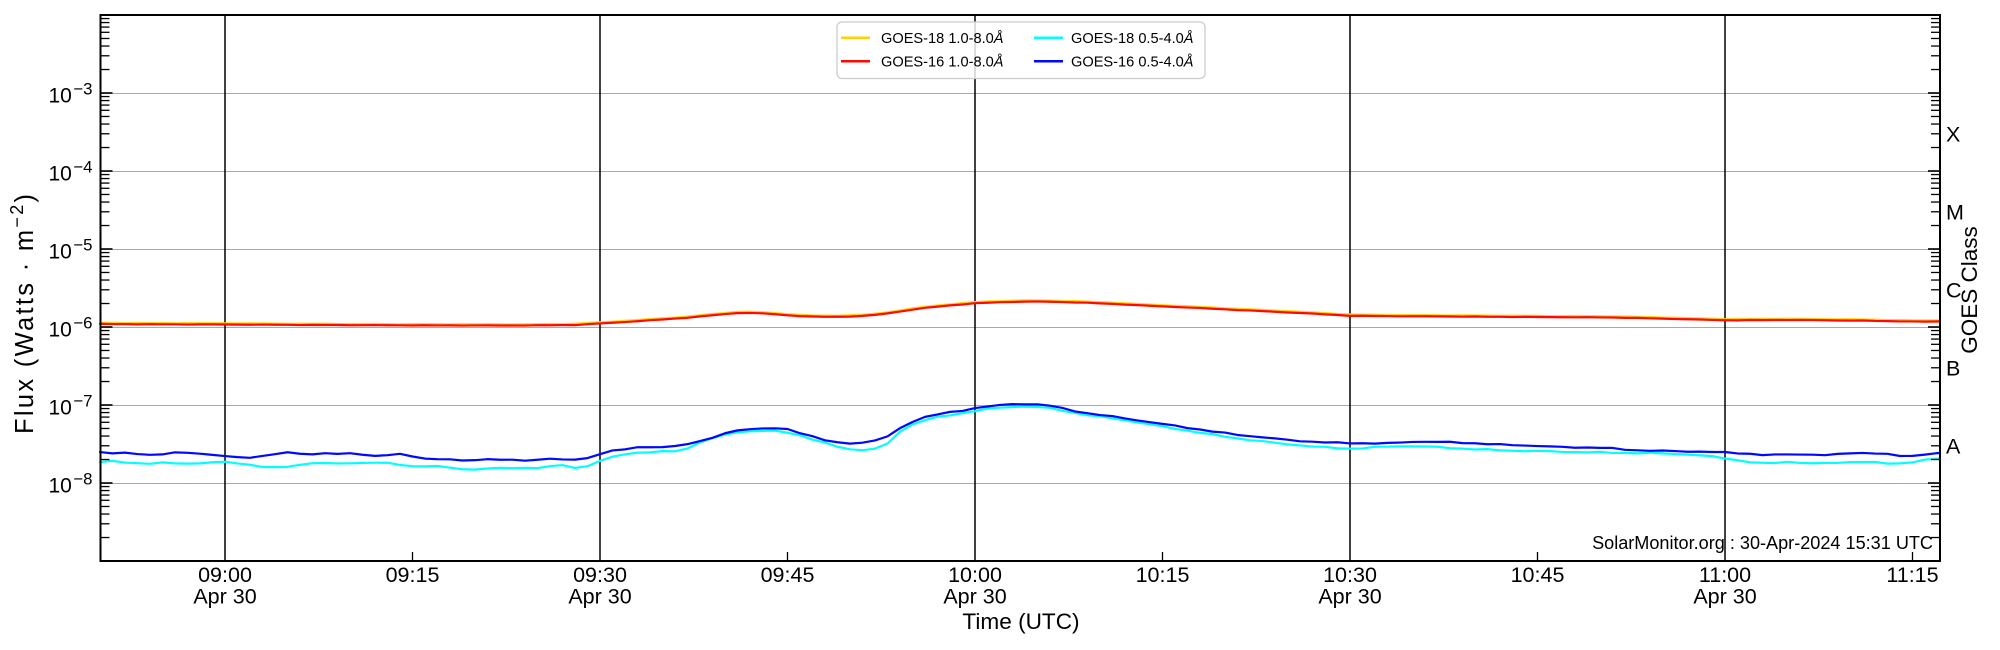  I want to click on svg-text: 09:45, so click(788, 575).